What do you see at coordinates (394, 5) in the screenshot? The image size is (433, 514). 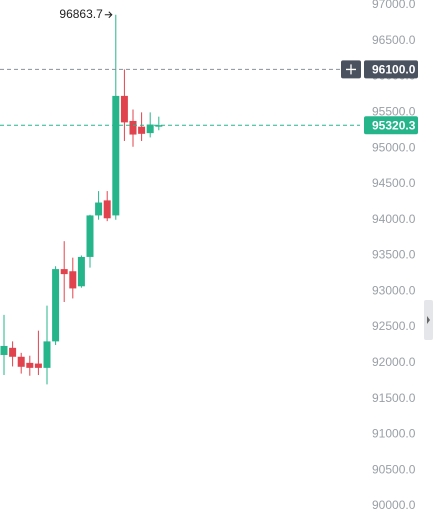 I see `y-tick-label: 97000.0` at bounding box center [394, 5].